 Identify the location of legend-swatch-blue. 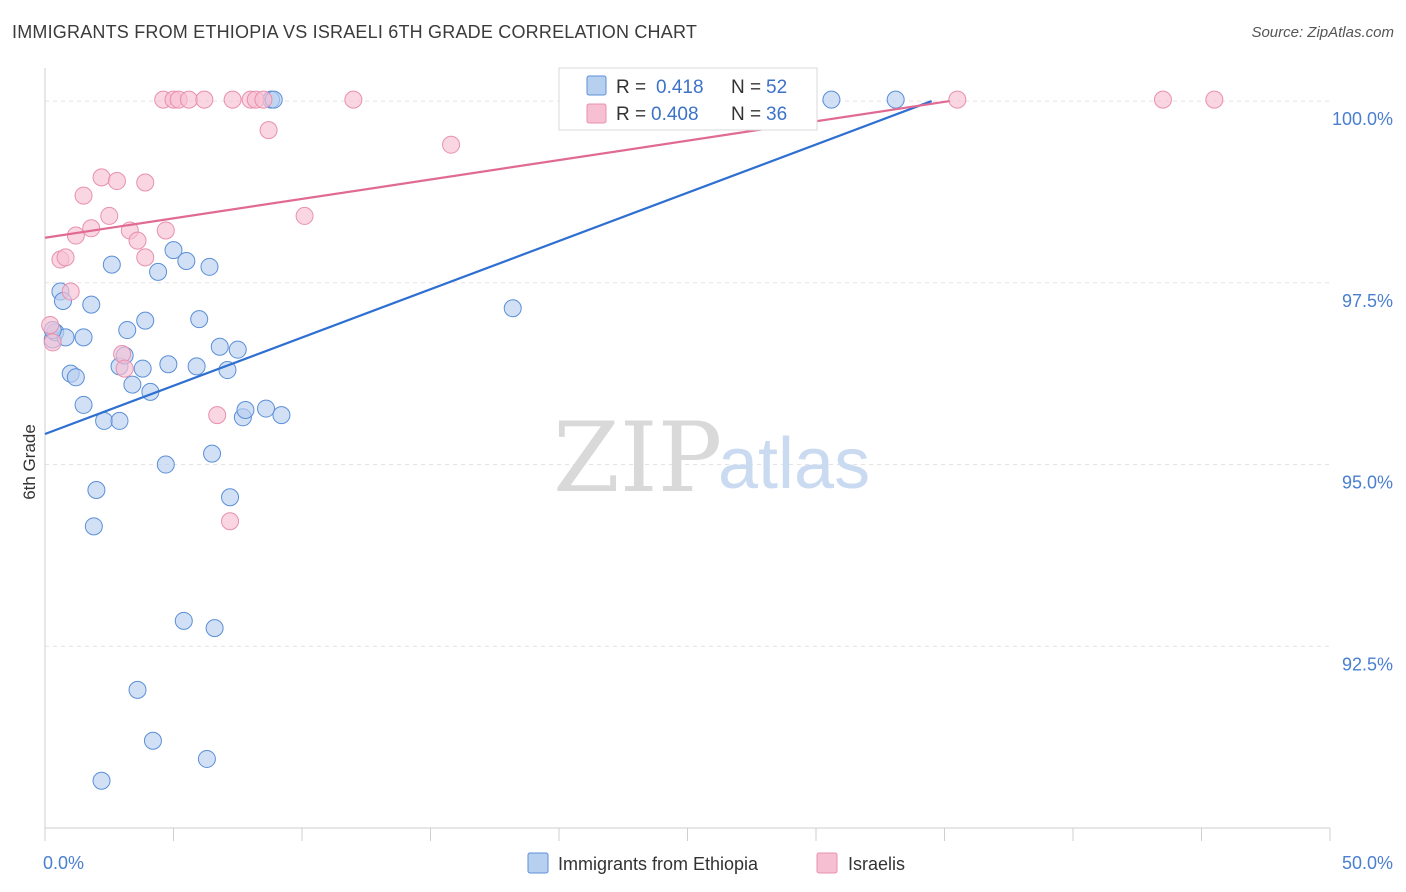
(596, 85).